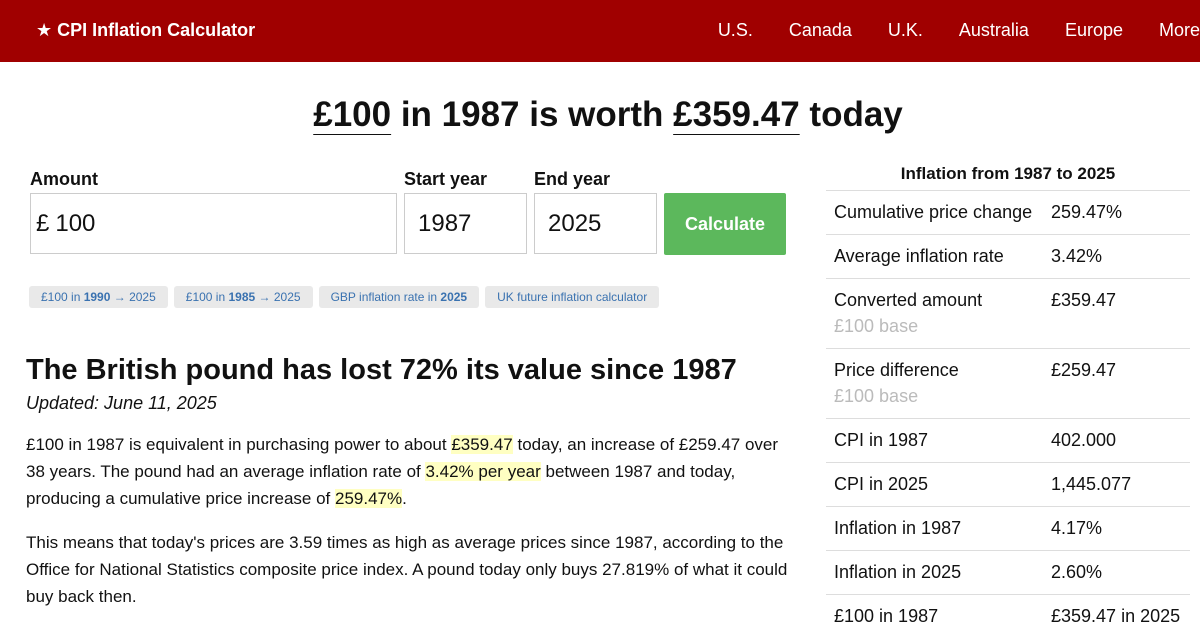 Image resolution: width=1200 pixels, height=638 pixels. Describe the element at coordinates (75, 223) in the screenshot. I see `amount-value: 100` at that location.